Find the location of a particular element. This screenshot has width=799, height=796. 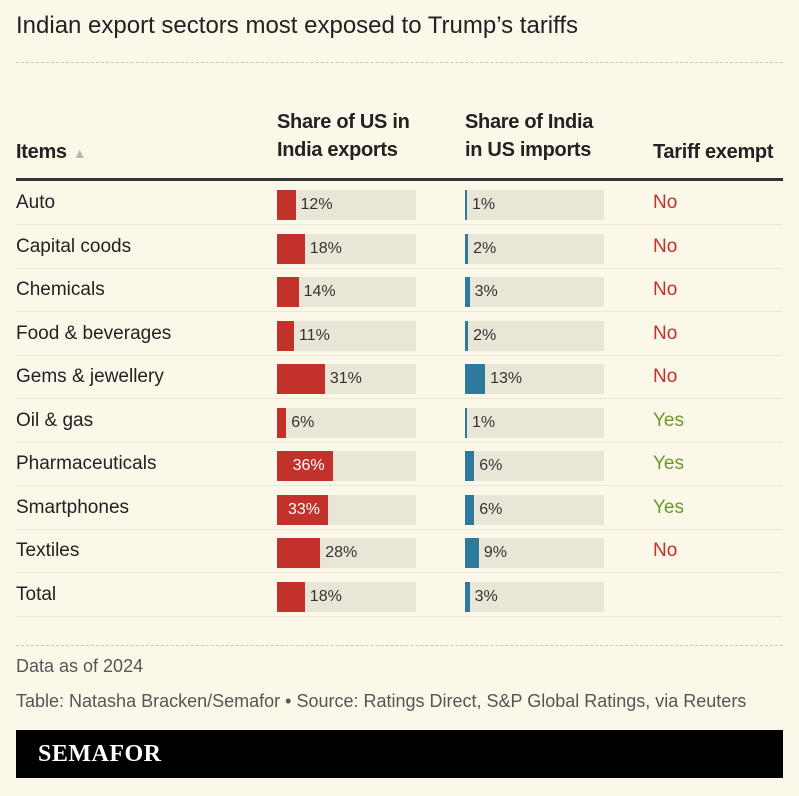

sort-ascending-icon: ▲ is located at coordinates (79, 153).